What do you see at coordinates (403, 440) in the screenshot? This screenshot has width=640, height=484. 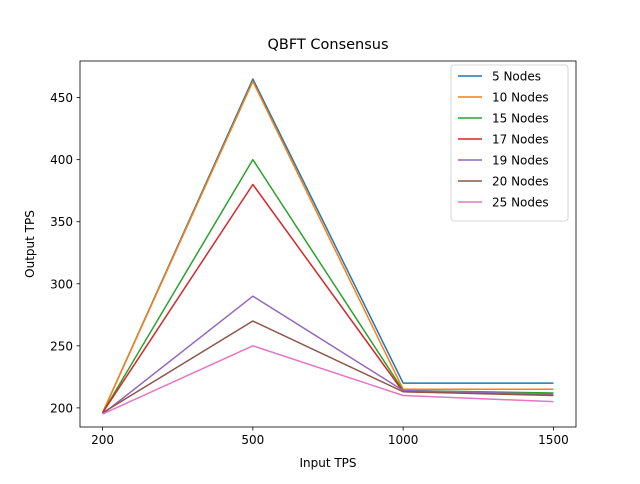 I see `x-tick-label: 1000` at bounding box center [403, 440].